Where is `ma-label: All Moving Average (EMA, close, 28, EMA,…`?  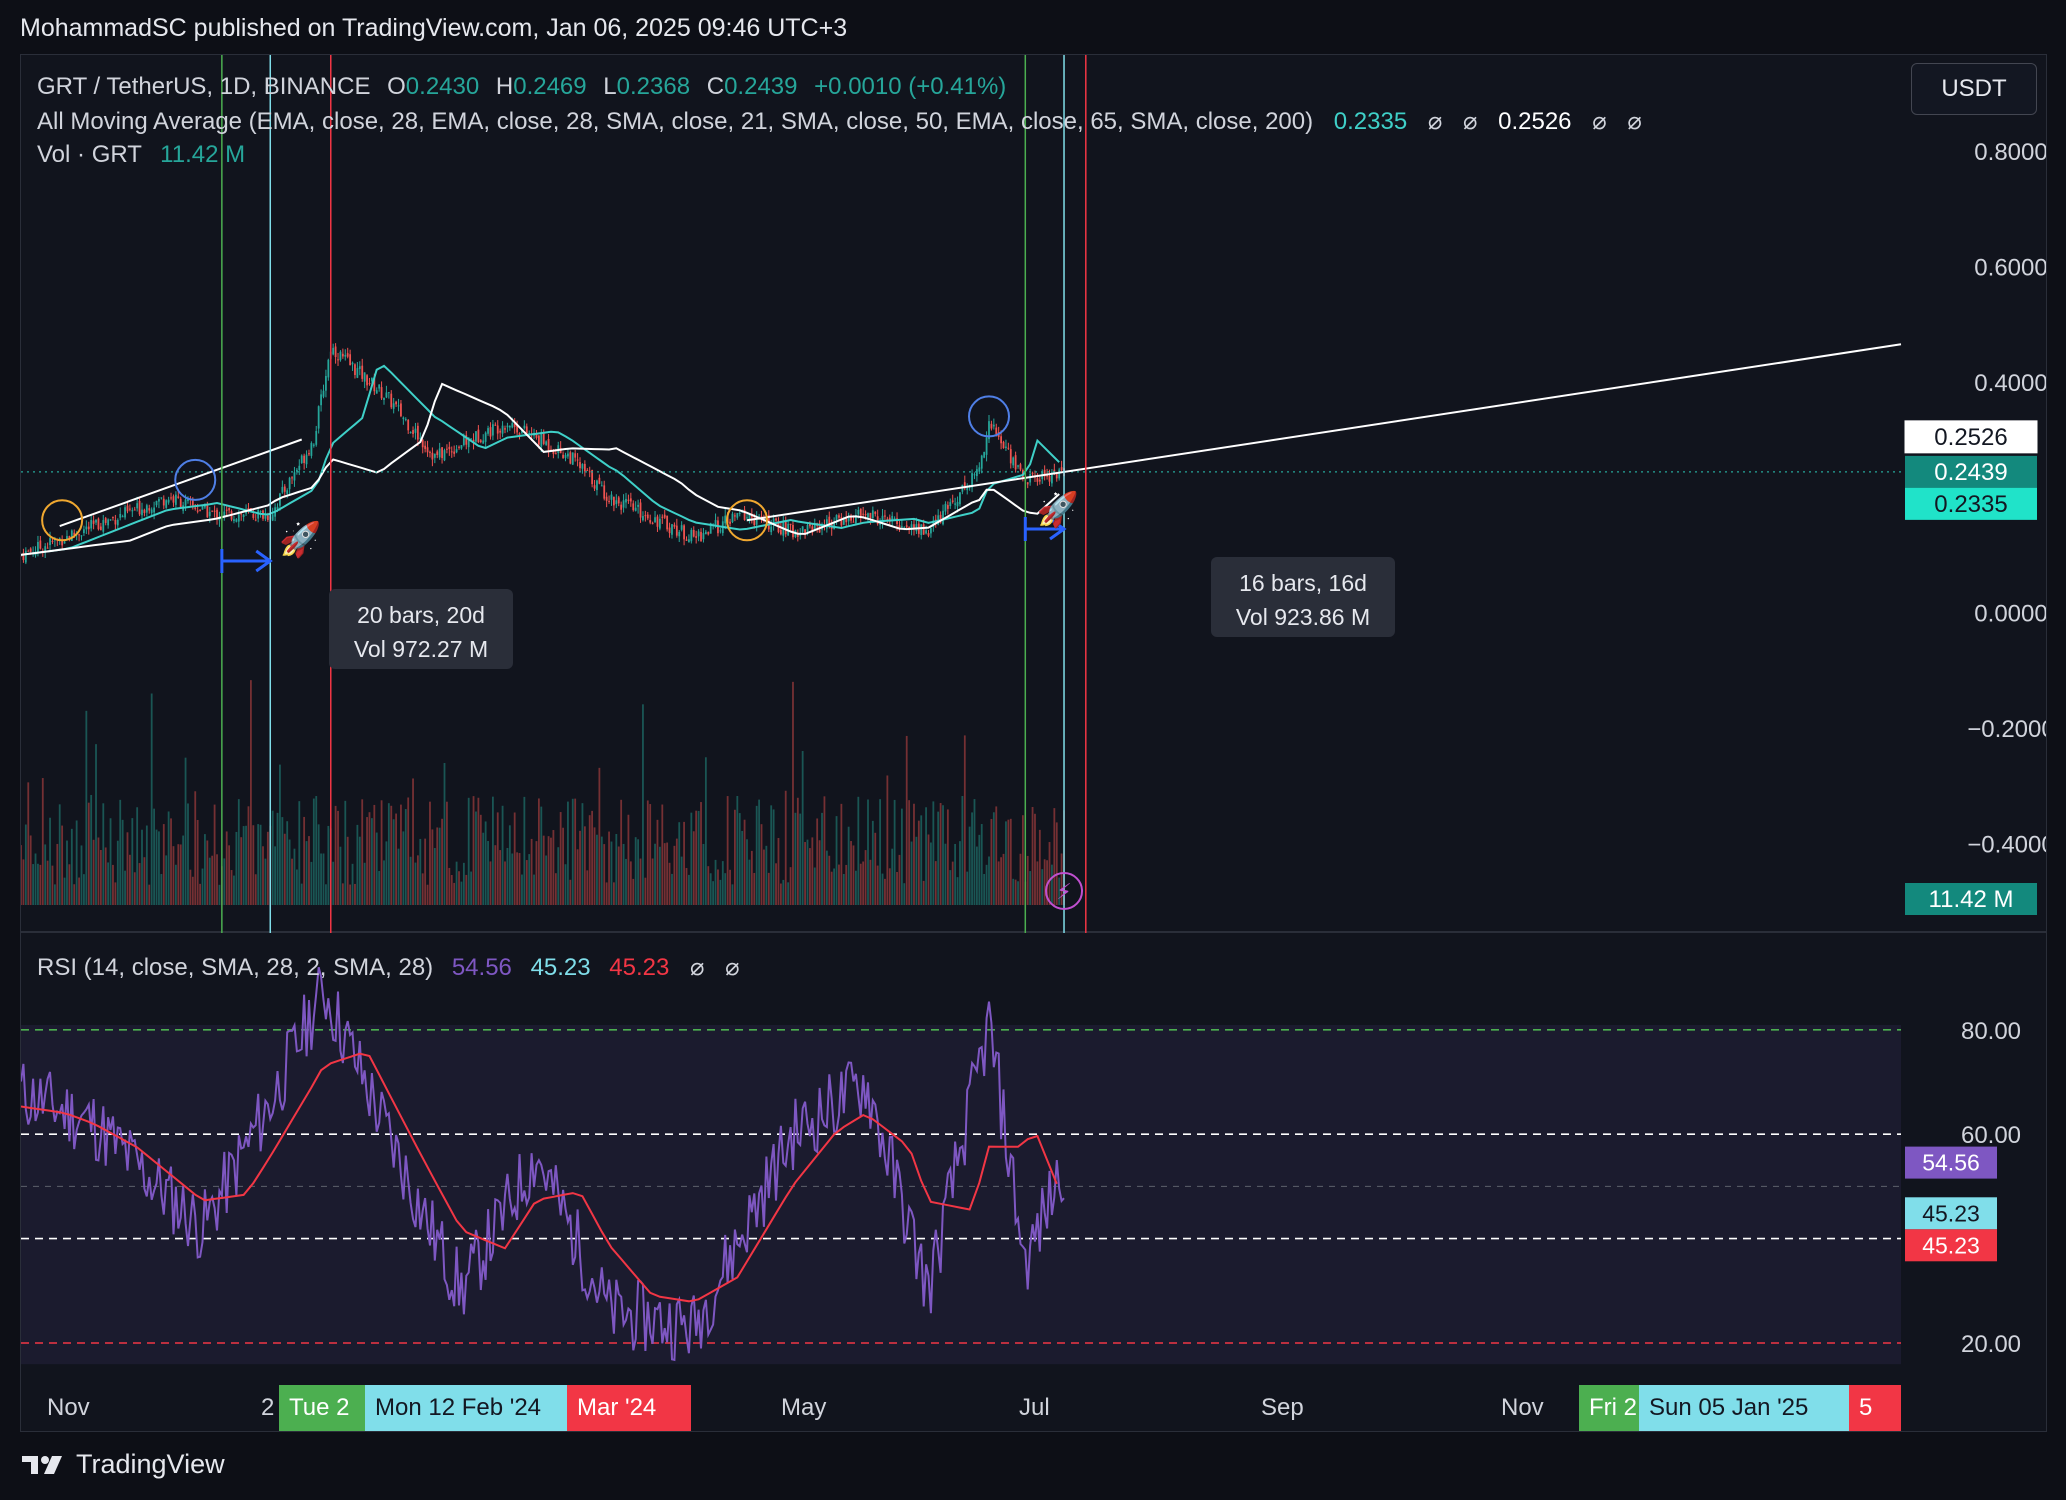 ma-label: All Moving Average (EMA, close, 28, EMA,… is located at coordinates (675, 121).